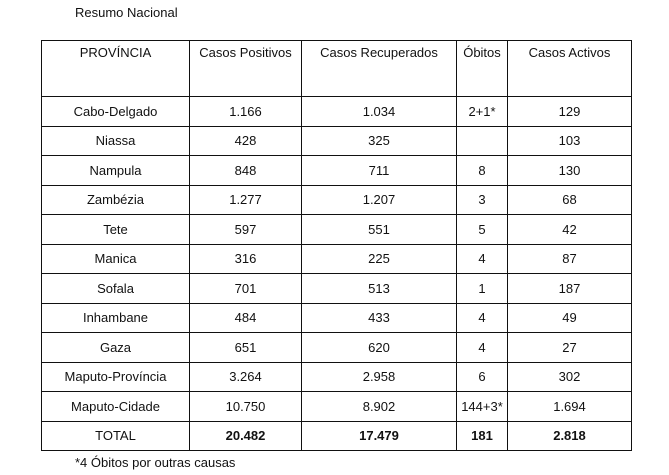 The width and height of the screenshot is (669, 475). Describe the element at coordinates (379, 258) in the screenshot. I see `cell-casos-recuperados: 225` at that location.